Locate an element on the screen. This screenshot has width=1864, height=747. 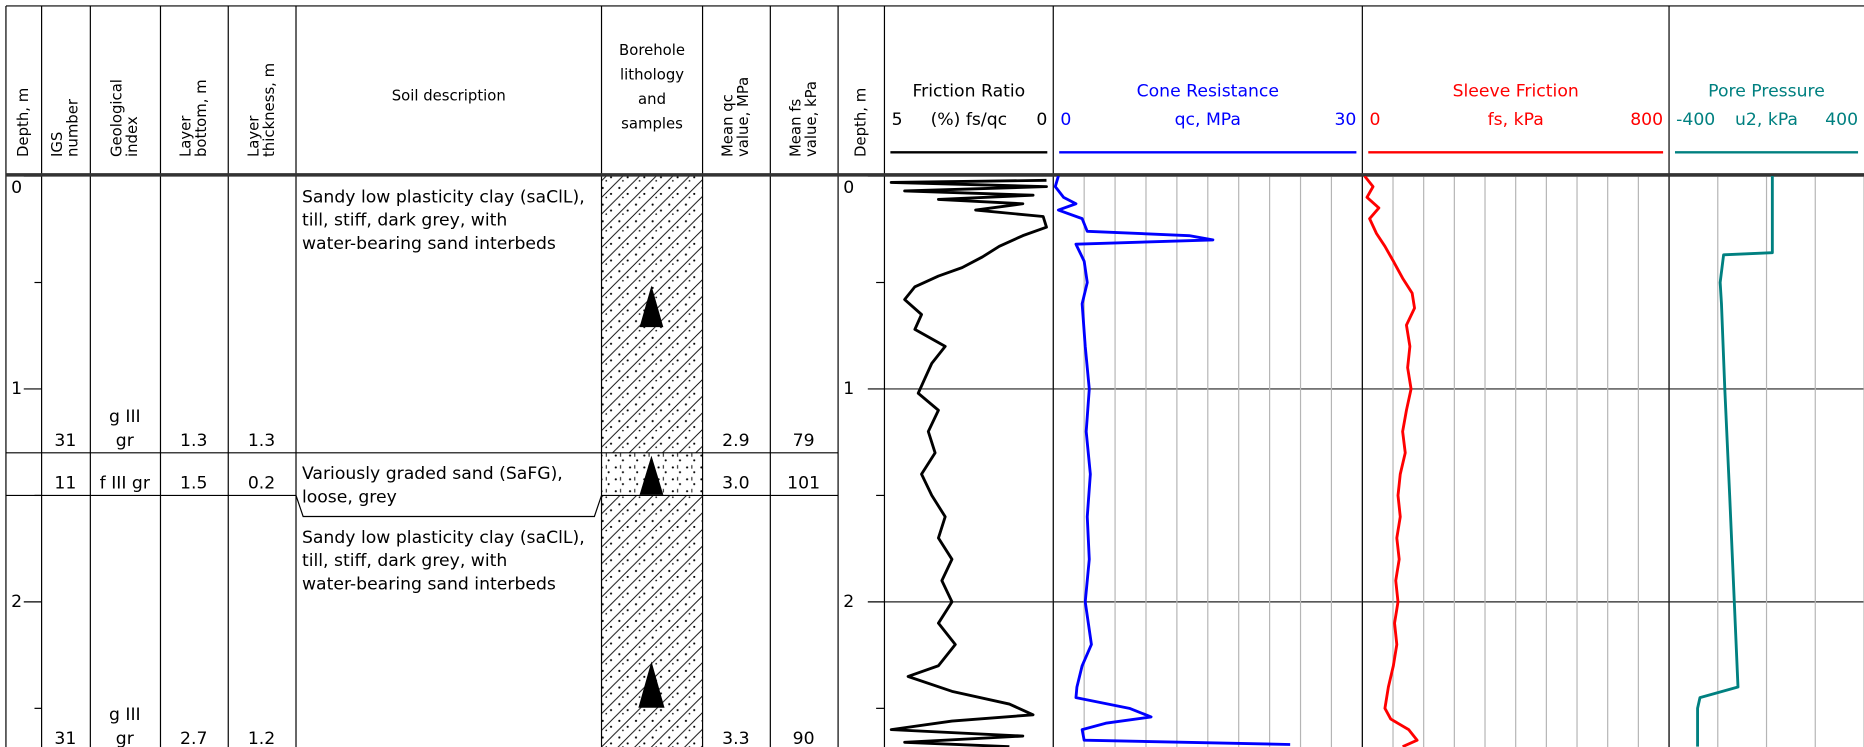
column-header: value, MPa is located at coordinates (743, 117).